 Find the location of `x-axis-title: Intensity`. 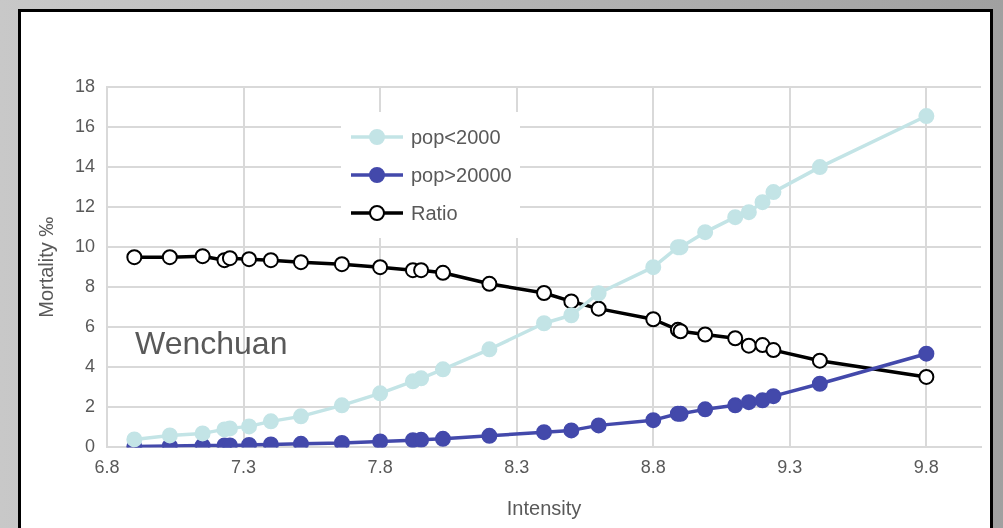

x-axis-title: Intensity is located at coordinates (544, 507).